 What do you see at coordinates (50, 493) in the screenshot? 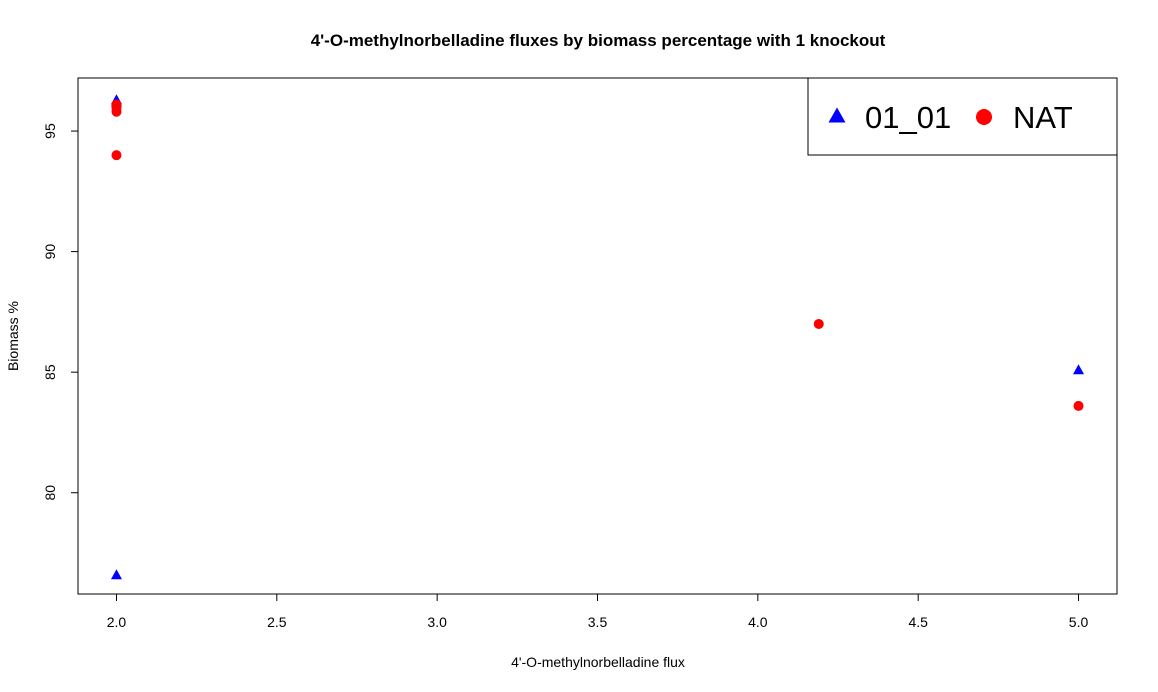
I see `y-tick-label: 80` at bounding box center [50, 493].